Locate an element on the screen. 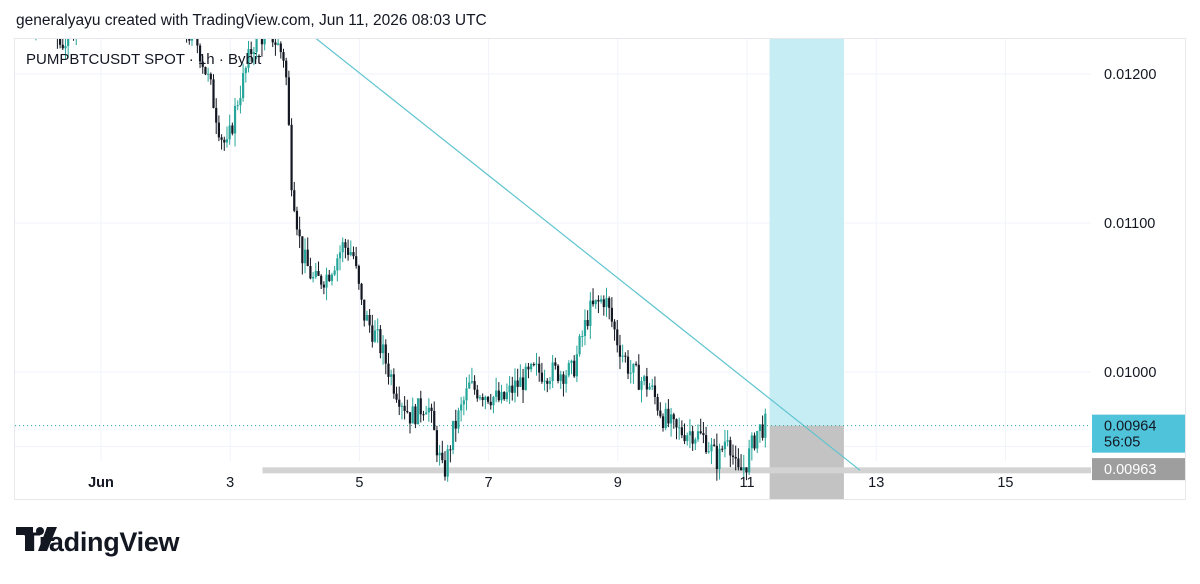 Image resolution: width=1200 pixels, height=584 pixels. position-zones is located at coordinates (806, 269).